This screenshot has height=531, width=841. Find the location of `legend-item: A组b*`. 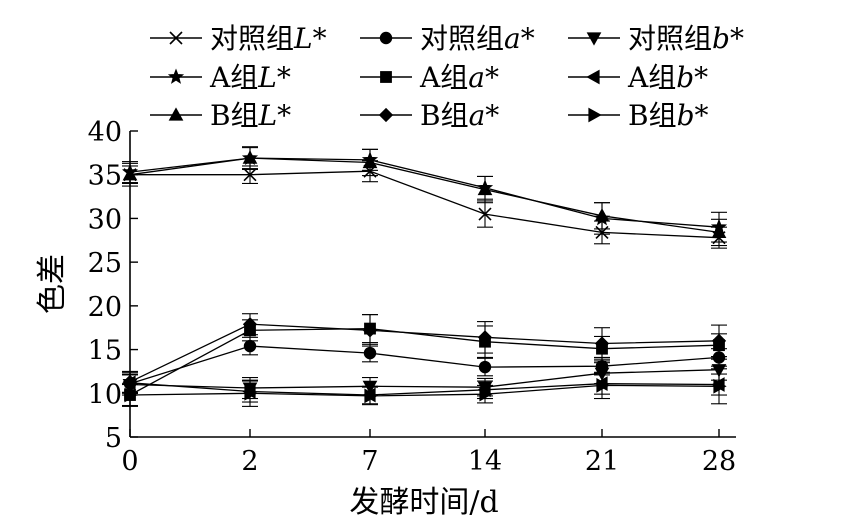

legend-item: A组b* is located at coordinates (638, 77).